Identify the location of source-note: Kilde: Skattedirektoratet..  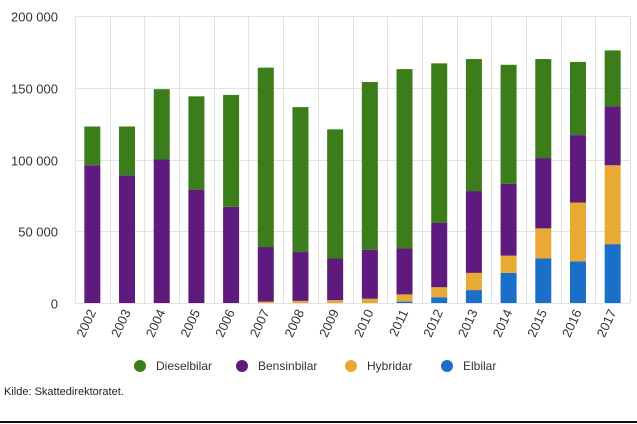
(64, 392).